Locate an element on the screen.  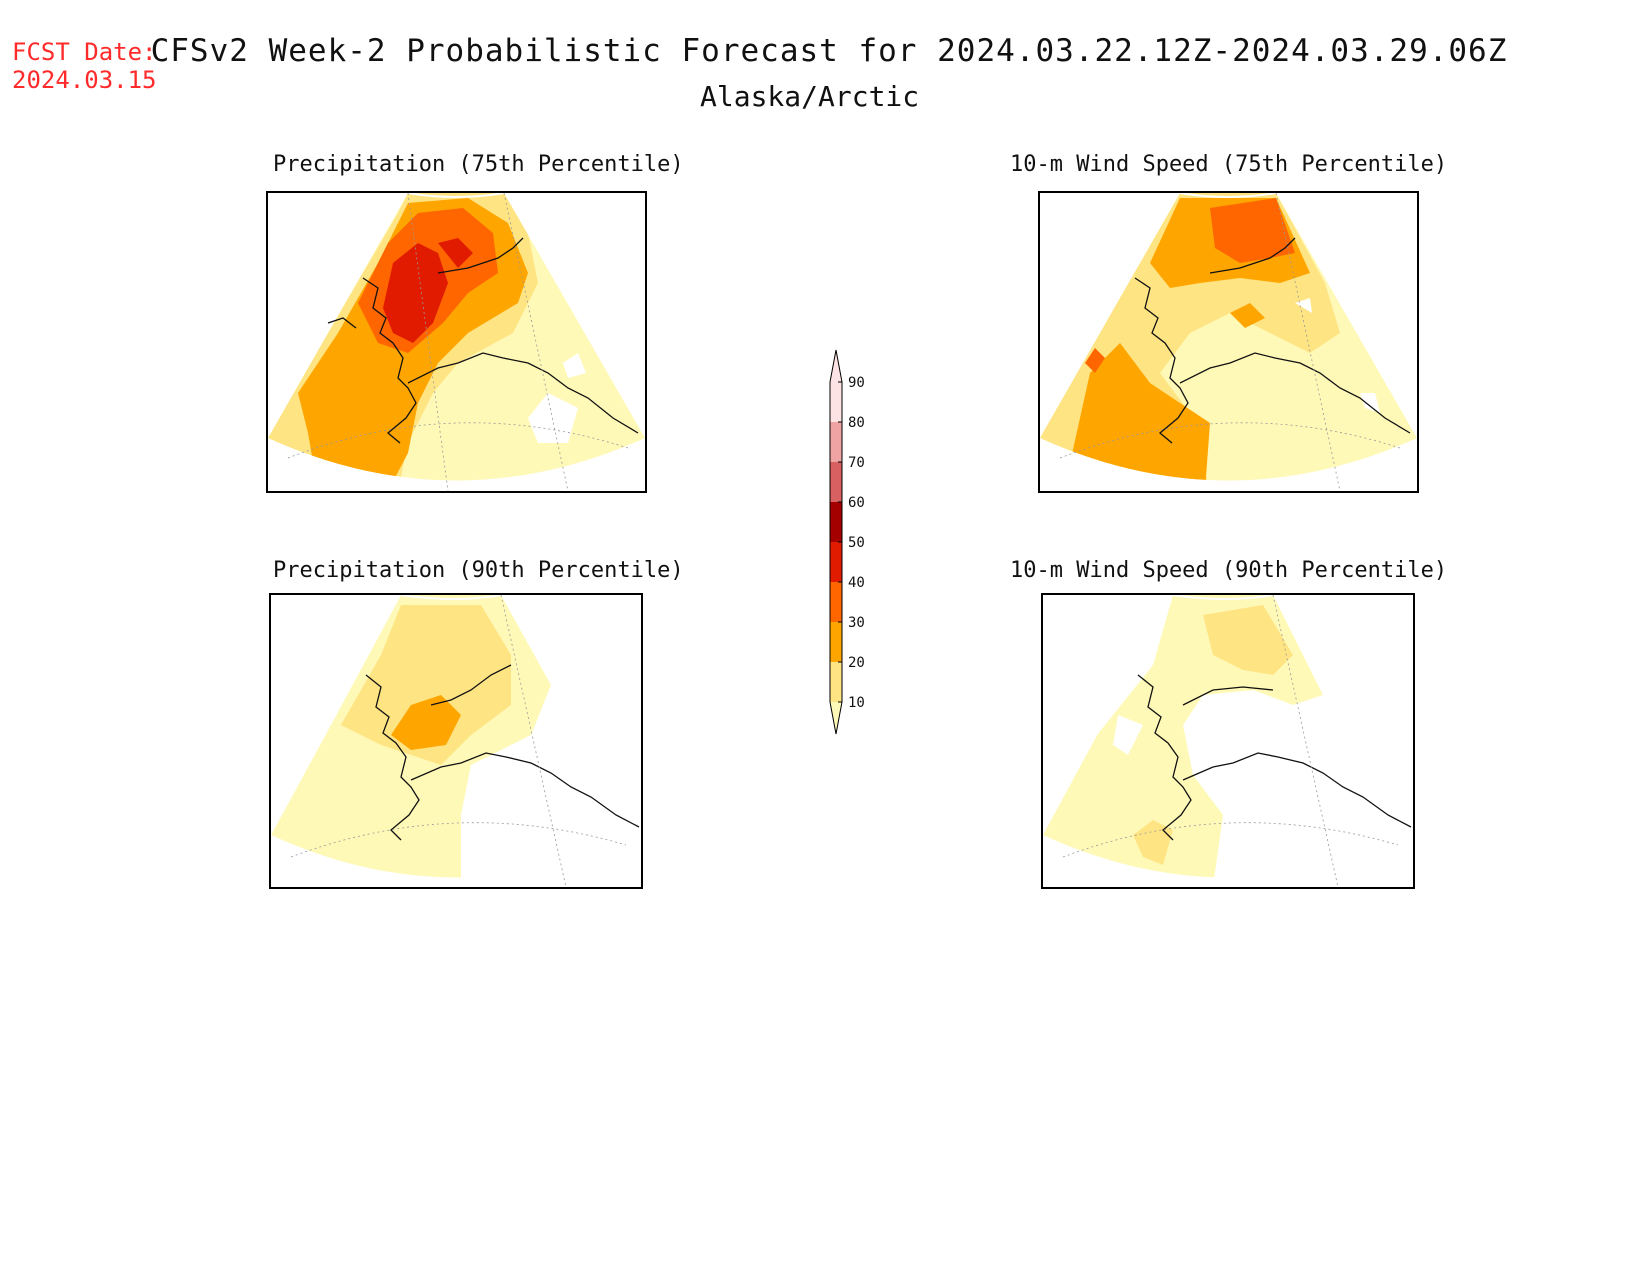
colorbar-outline is located at coordinates (836, 542).